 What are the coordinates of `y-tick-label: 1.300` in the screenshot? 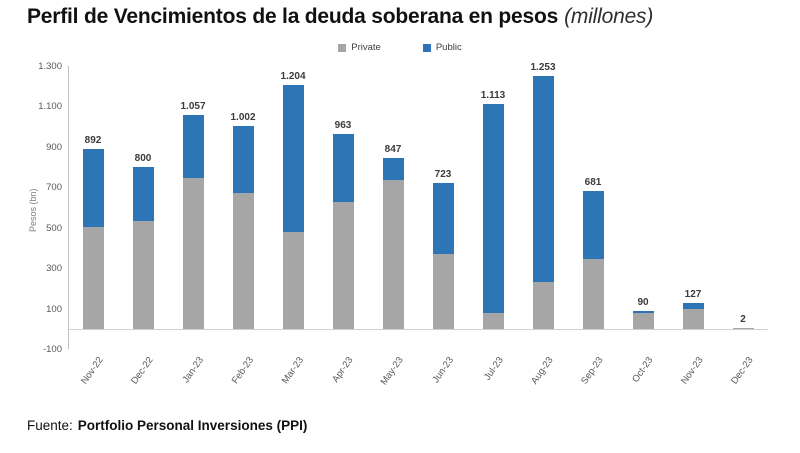 It's located at (50, 66).